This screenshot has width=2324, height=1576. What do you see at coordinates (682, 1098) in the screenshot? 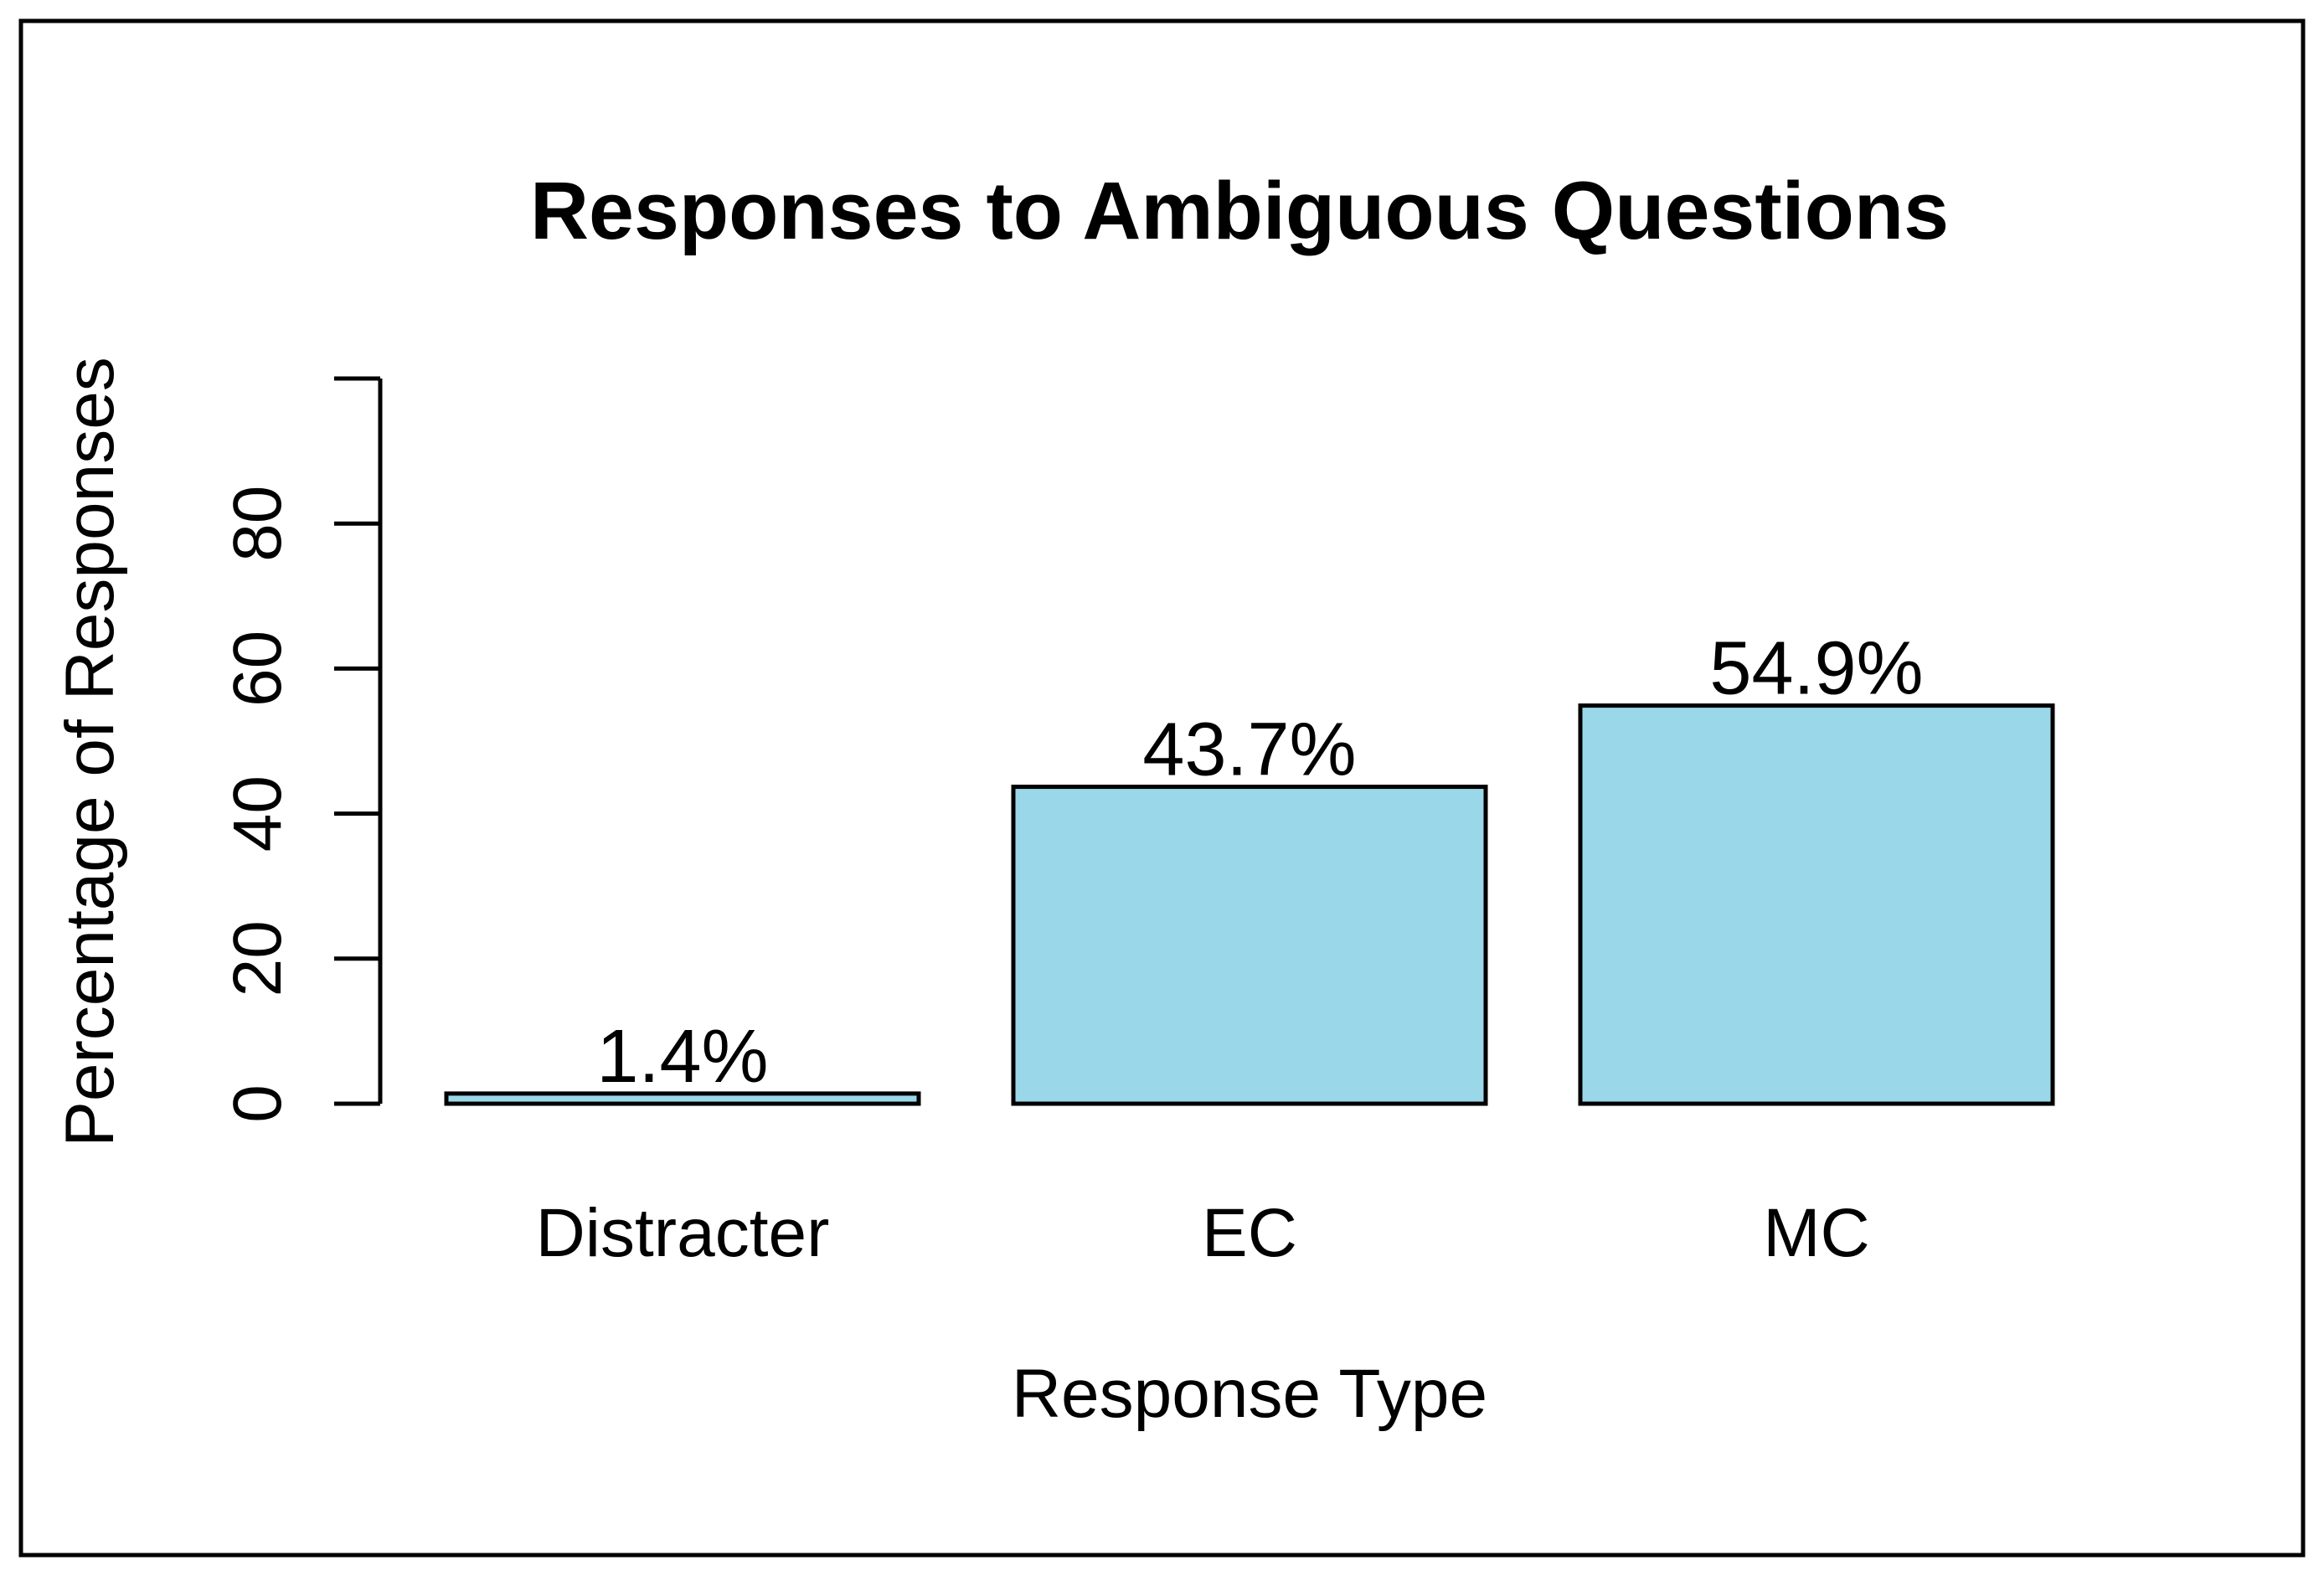
I see `bar-distracter` at bounding box center [682, 1098].